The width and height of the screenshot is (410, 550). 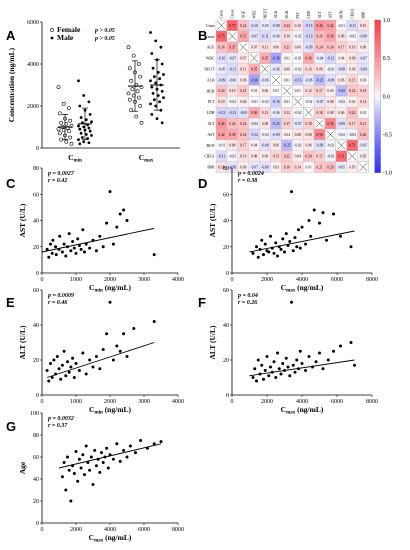 I want to click on col-label: NEUT, so click(x=265, y=13).